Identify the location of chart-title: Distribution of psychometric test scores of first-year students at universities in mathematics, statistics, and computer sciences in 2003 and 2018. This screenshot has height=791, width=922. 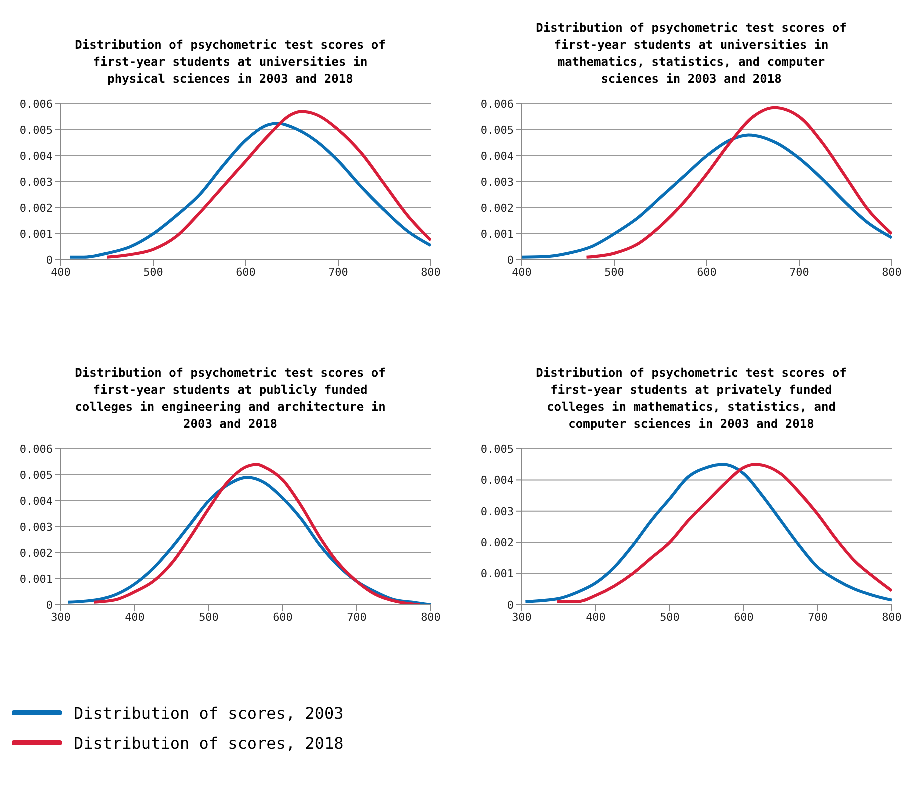
(691, 54).